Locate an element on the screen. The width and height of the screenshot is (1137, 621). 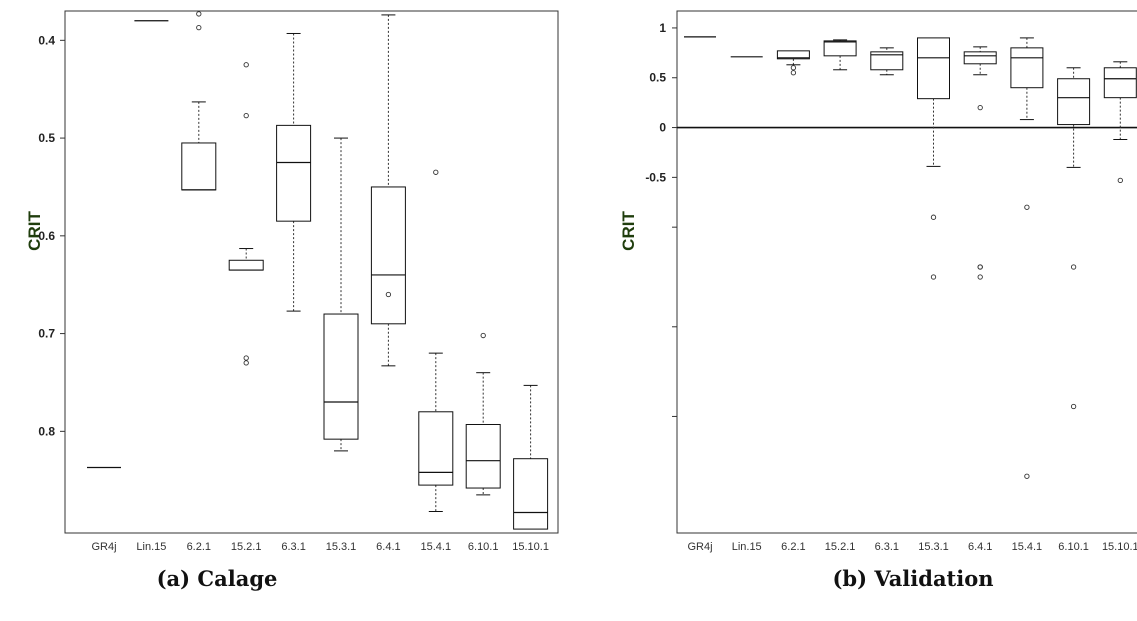
y-tick-label: 0.4 is located at coordinates (46, 40).